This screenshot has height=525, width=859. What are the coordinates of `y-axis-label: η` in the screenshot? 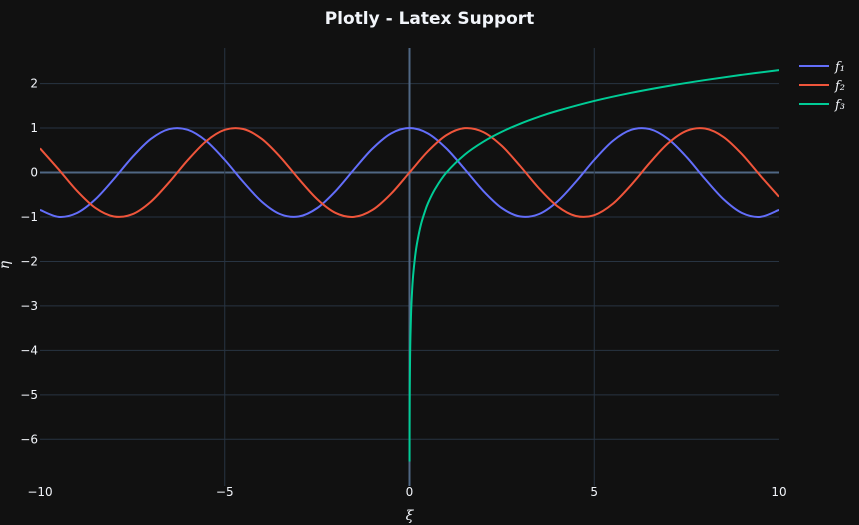 It's located at (6, 264).